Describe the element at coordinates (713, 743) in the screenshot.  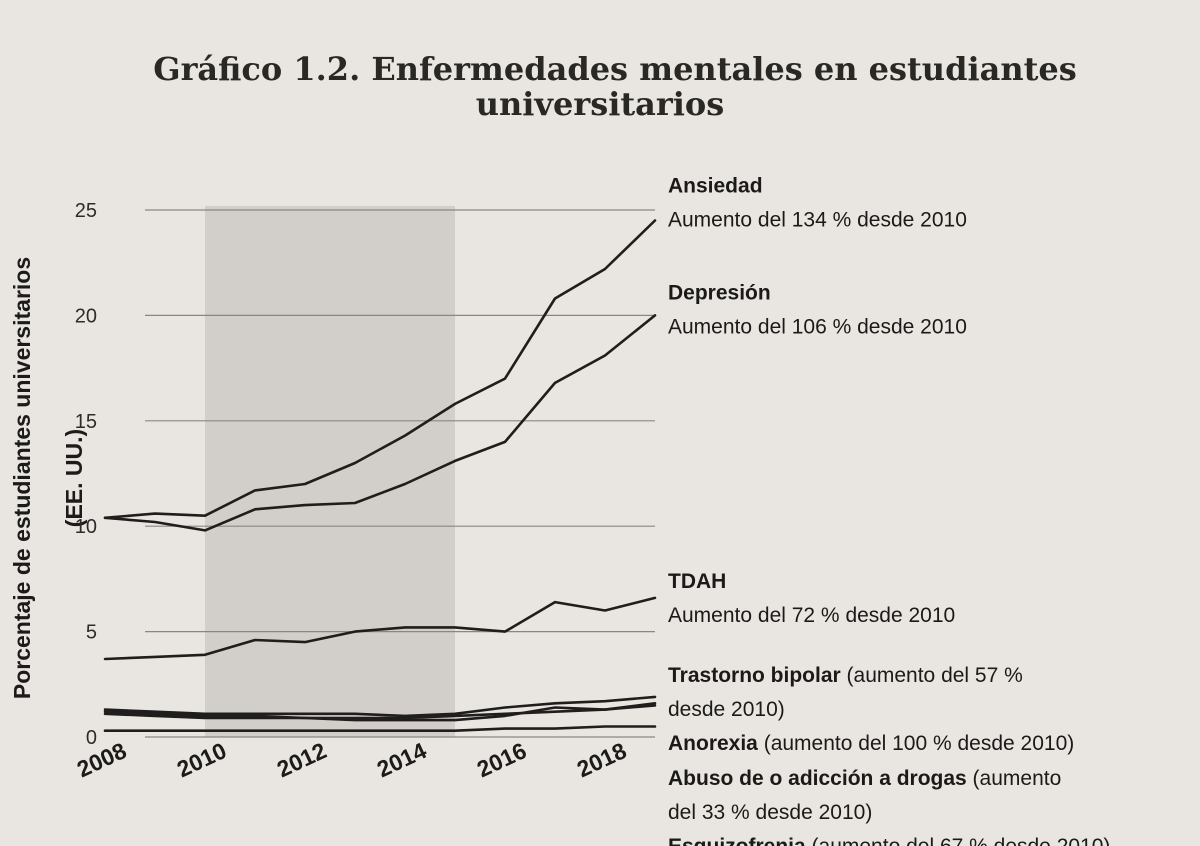
I see `annotation-series-name: Anorexia` at that location.